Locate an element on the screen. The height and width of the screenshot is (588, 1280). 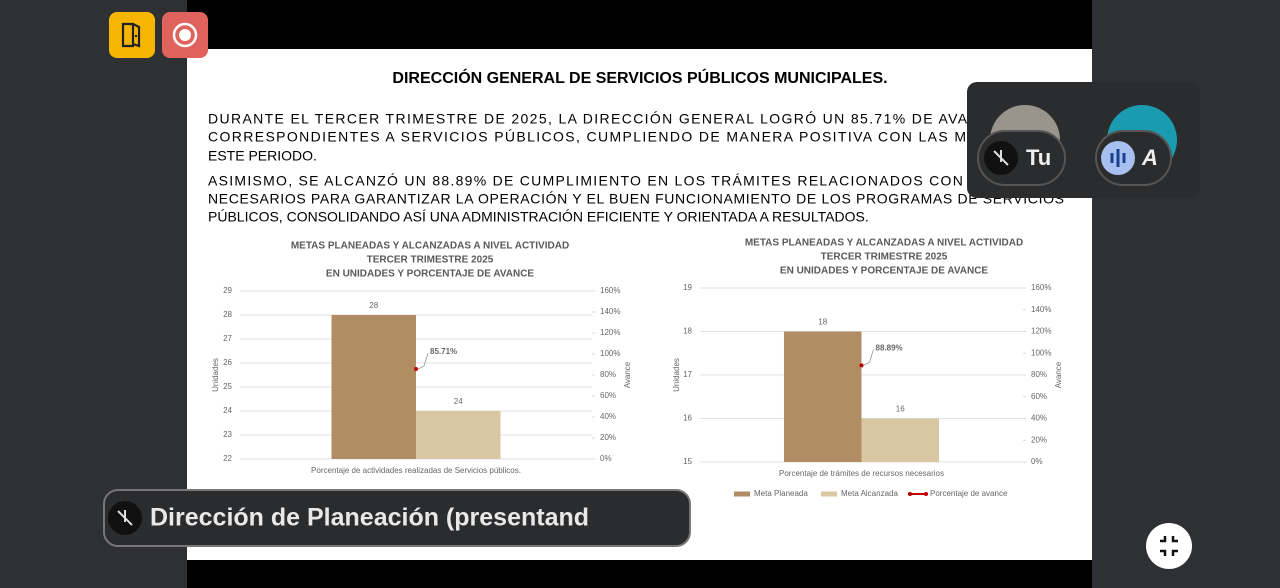
participant-name: Tu is located at coordinates (1038, 157).